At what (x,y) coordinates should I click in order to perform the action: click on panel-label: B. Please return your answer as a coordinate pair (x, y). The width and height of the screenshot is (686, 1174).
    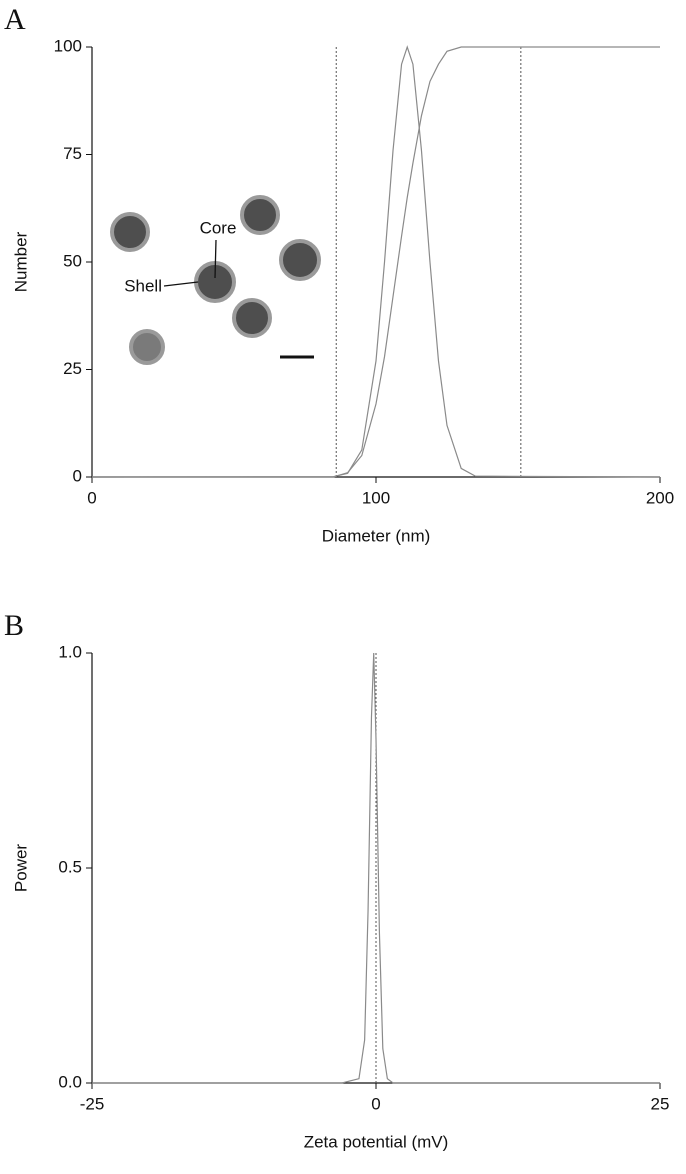
    Looking at the image, I should click on (14, 625).